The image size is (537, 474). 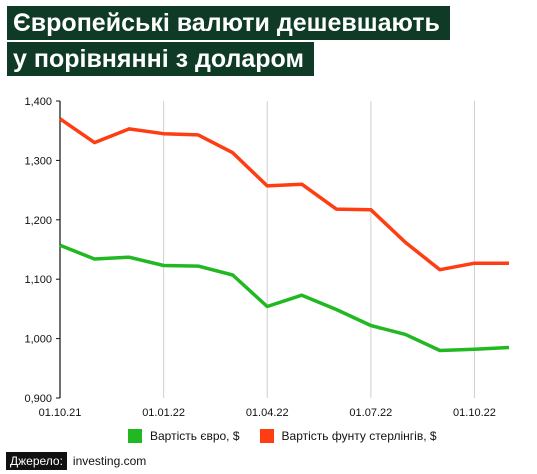 What do you see at coordinates (135, 436) in the screenshot?
I see `legend-swatch-euro` at bounding box center [135, 436].